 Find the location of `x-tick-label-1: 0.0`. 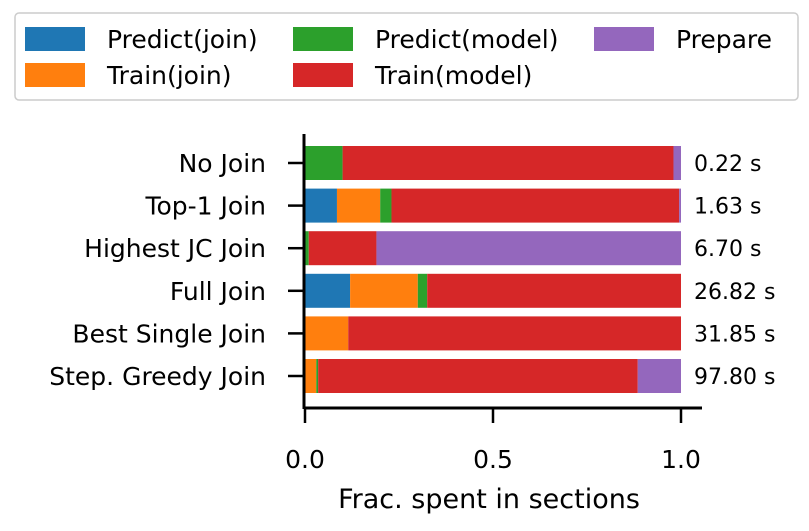

x-tick-label-1: 0.0 is located at coordinates (305, 459).